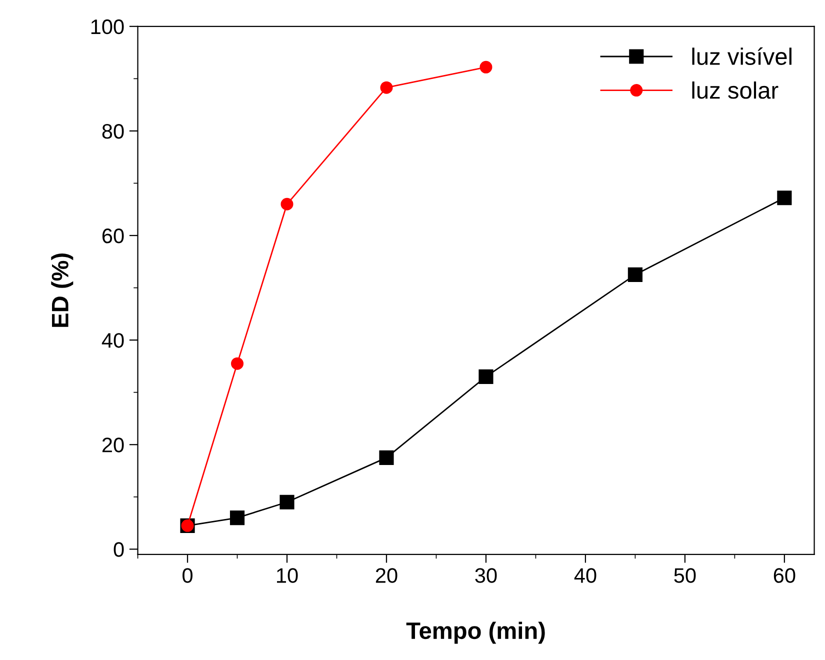 The height and width of the screenshot is (660, 825). Describe the element at coordinates (785, 575) in the screenshot. I see `x-tick-label: 60` at that location.